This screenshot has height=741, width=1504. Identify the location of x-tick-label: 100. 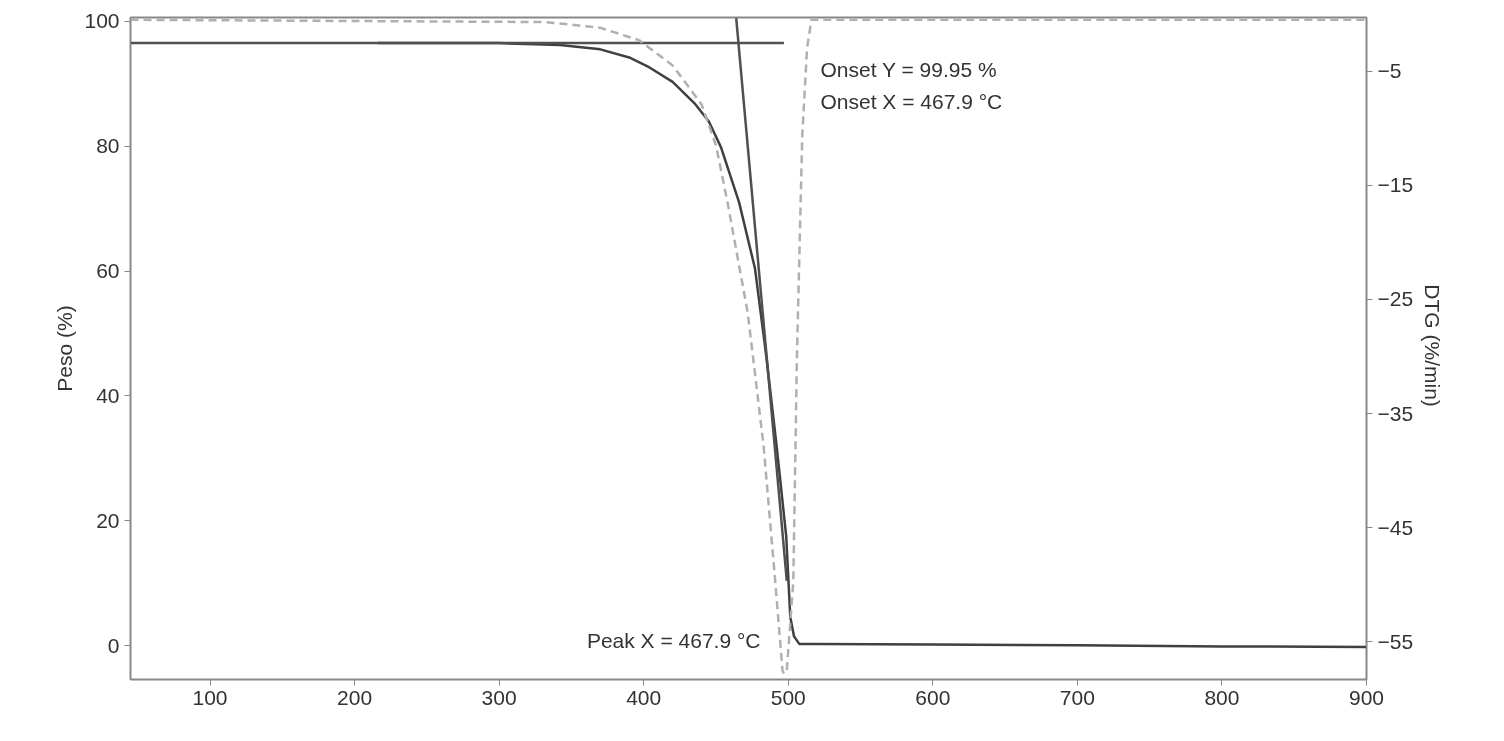
(210, 697).